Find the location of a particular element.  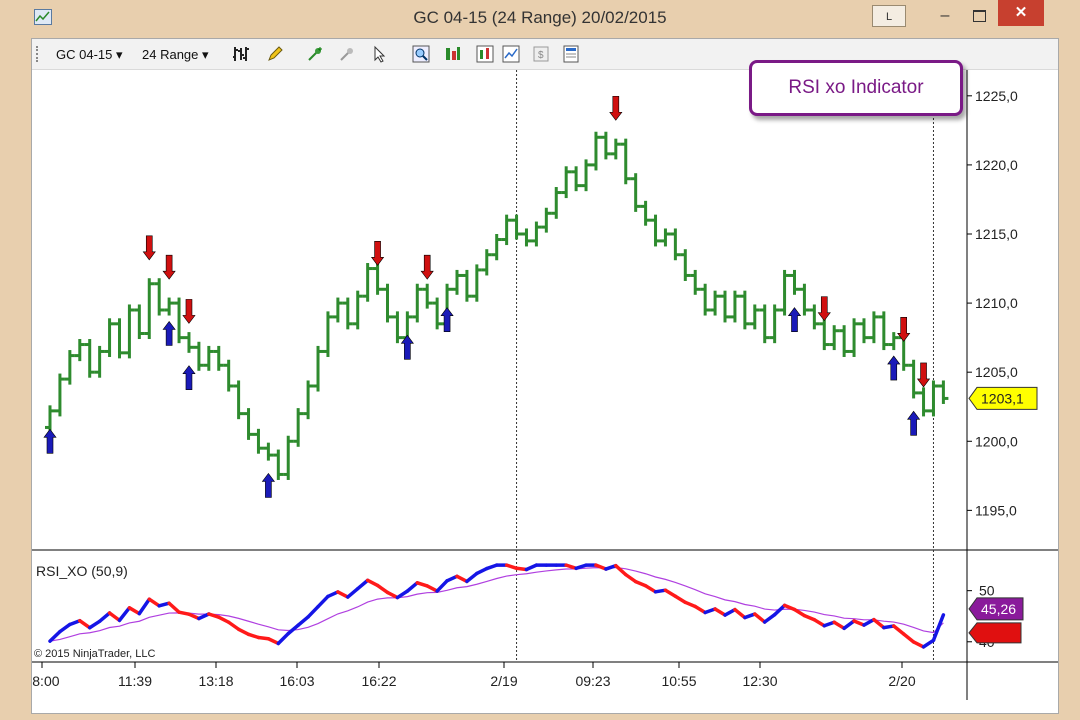

period-selector: 24 Range ▾ is located at coordinates (175, 54).